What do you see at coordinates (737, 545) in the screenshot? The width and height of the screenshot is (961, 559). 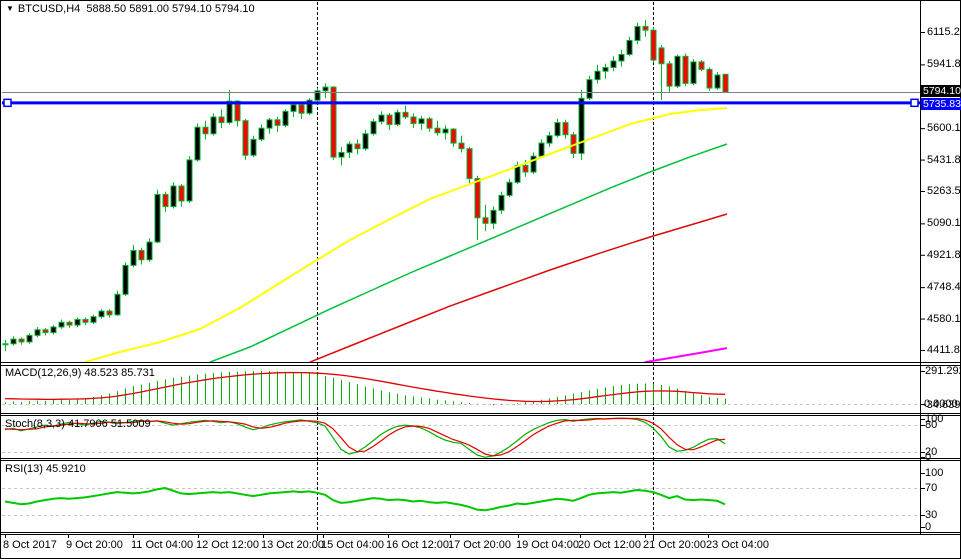 I see `time-axis-label: 23 Oct 04:00` at bounding box center [737, 545].